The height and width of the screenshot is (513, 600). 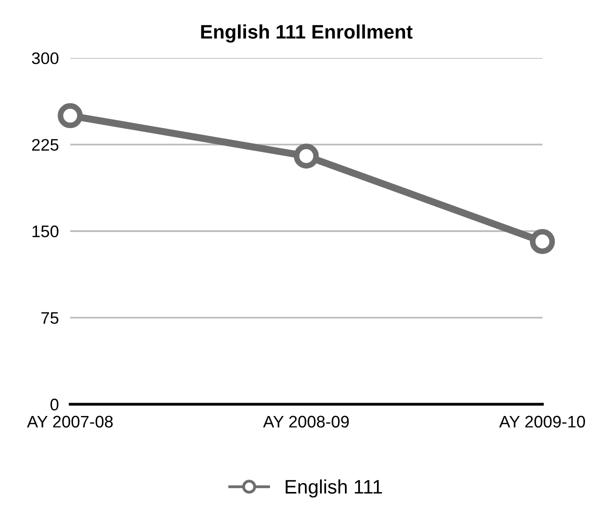 What do you see at coordinates (49, 318) in the screenshot?
I see `y-tick-label: 75` at bounding box center [49, 318].